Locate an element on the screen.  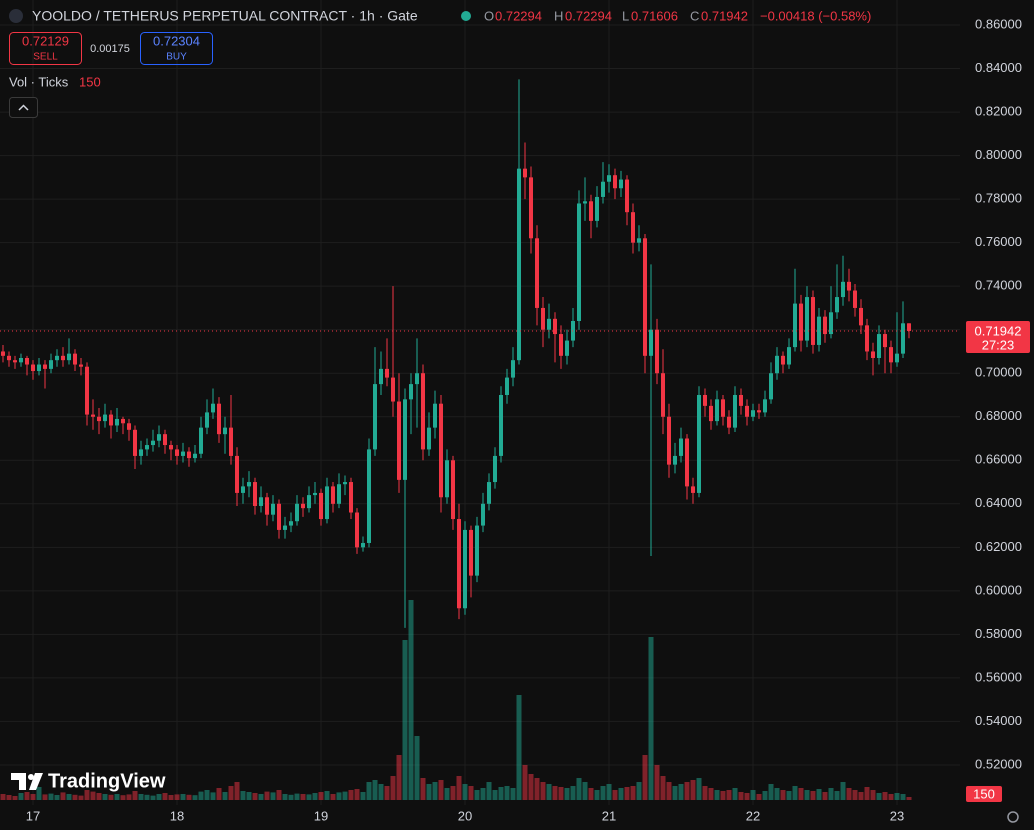
price-tag-value: 0.71942 is located at coordinates (998, 330).